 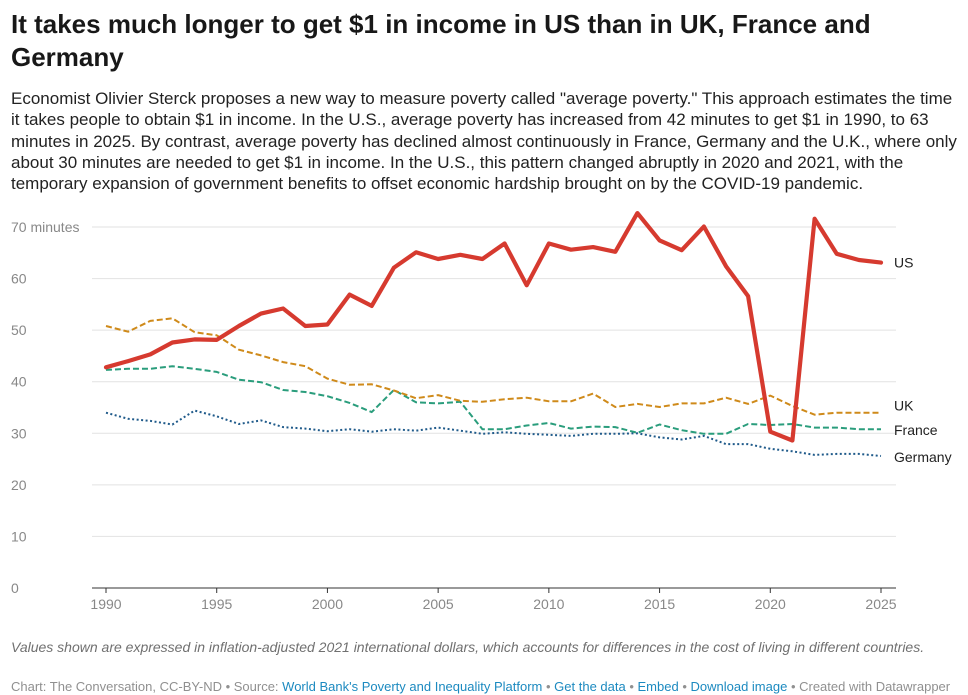 I want to click on y-tick-label: 30, so click(x=19, y=433).